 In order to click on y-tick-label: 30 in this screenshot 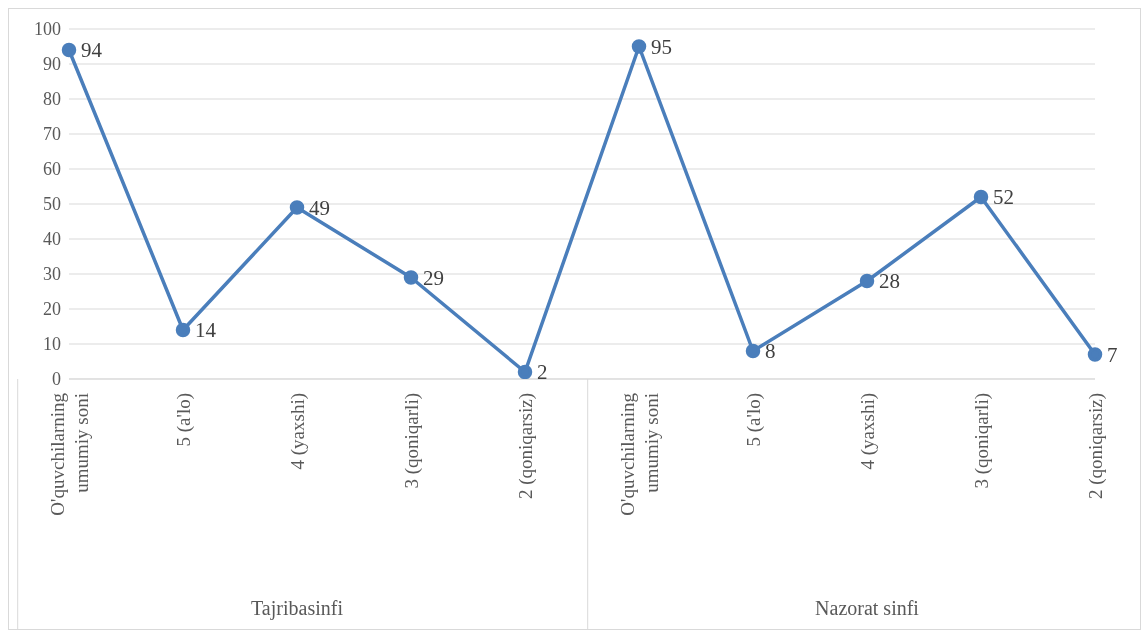, I will do `click(52, 274)`.